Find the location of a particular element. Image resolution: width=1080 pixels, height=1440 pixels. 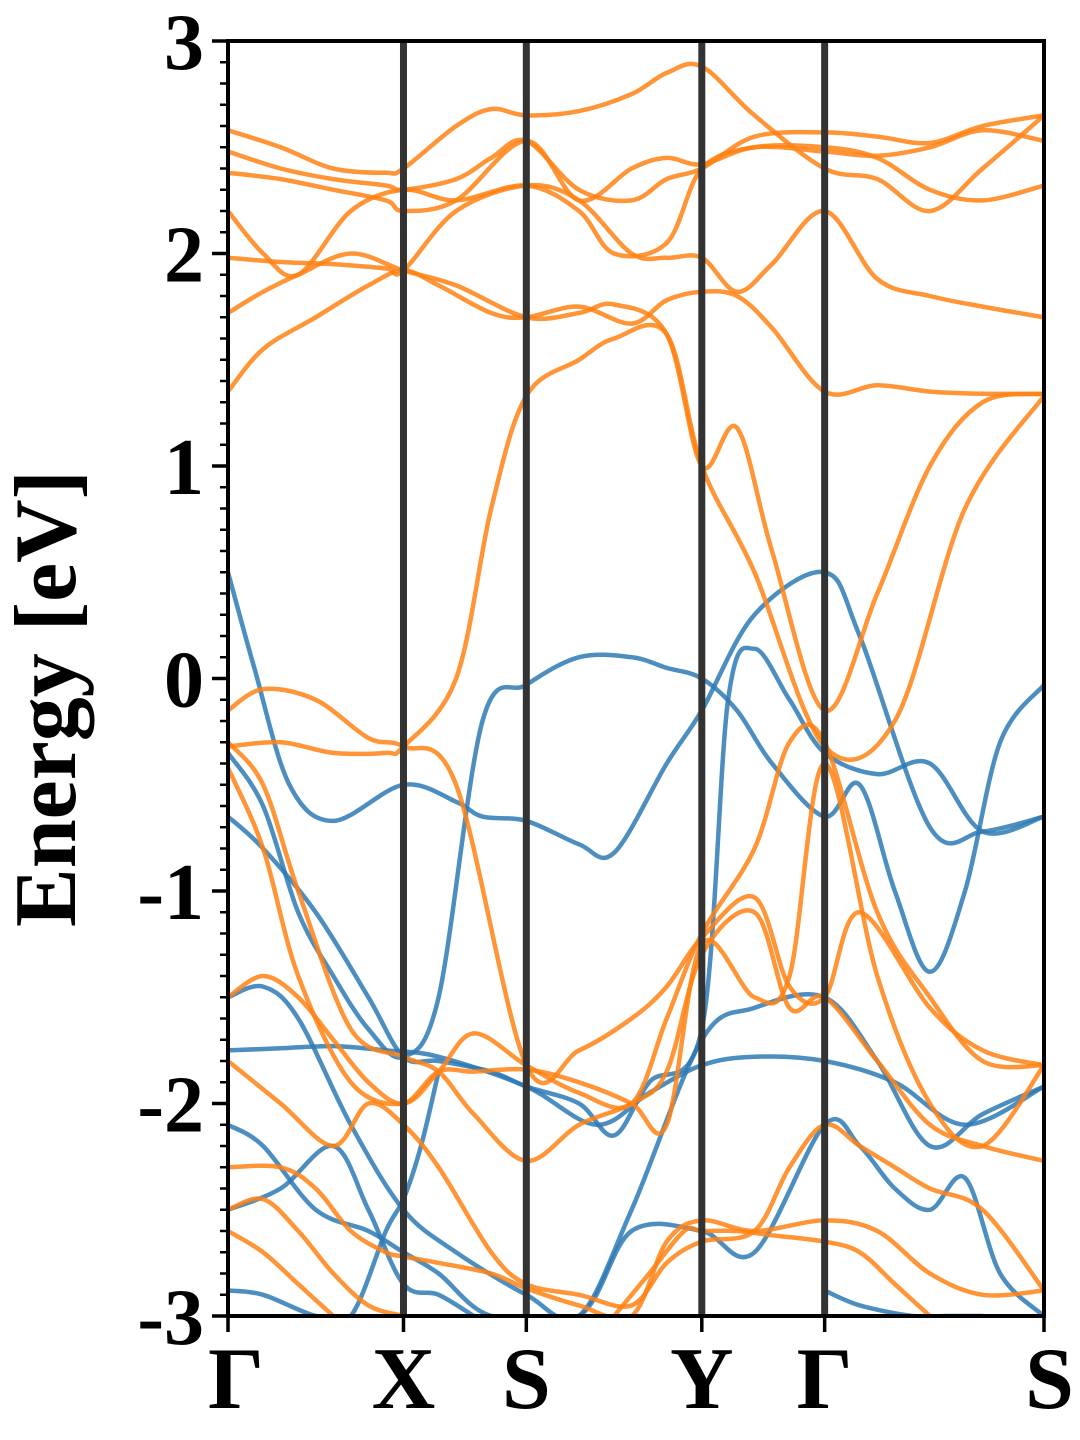

y-tick-label: 2 is located at coordinates (184, 256).